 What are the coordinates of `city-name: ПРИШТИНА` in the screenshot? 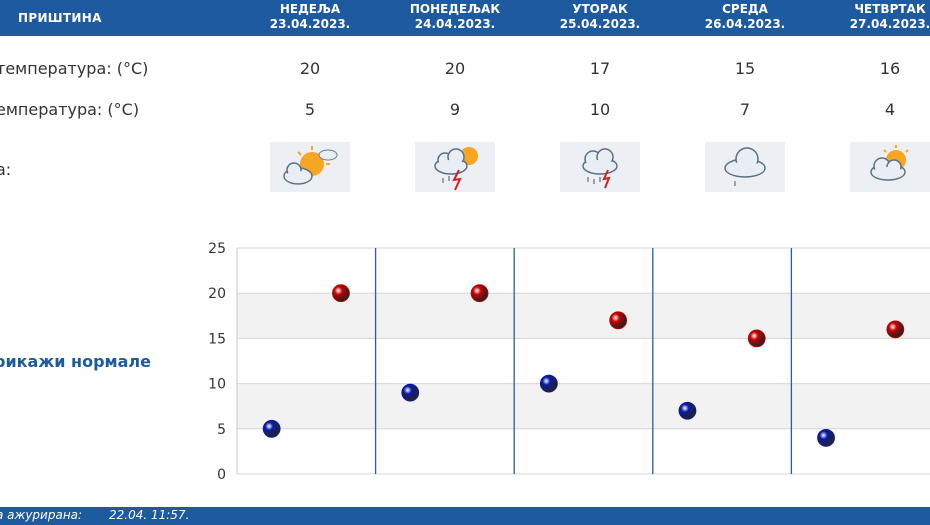 It's located at (60, 18).